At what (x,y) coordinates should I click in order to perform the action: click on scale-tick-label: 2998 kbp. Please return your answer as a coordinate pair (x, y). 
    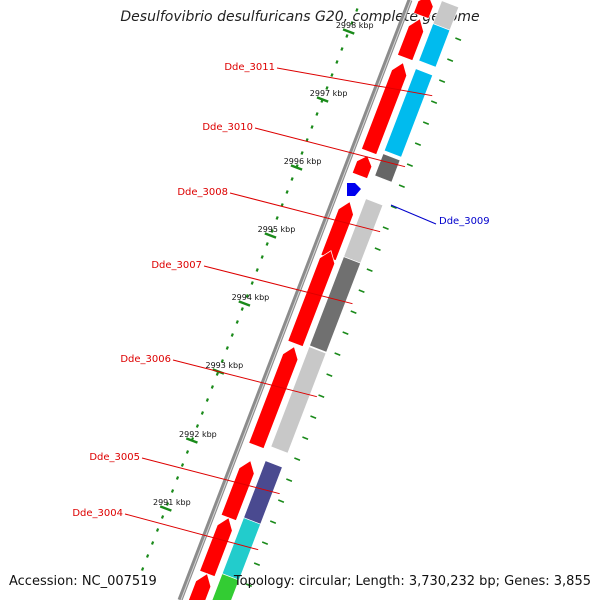
    Looking at the image, I should click on (355, 25).